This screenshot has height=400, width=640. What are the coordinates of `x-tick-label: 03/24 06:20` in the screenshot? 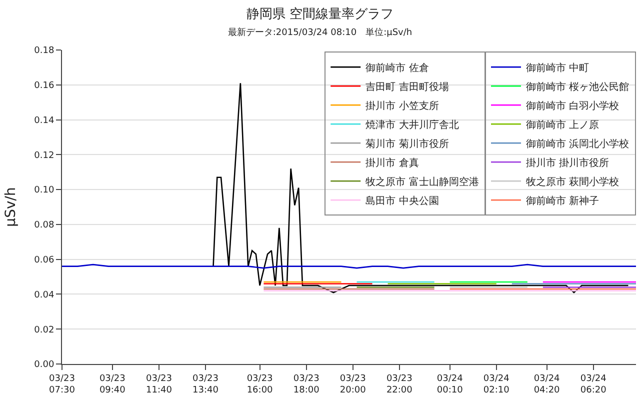 It's located at (593, 385).